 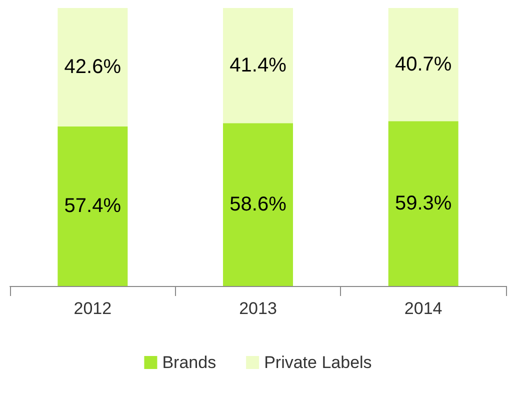 I want to click on data-label: 59.3%, so click(x=423, y=203).